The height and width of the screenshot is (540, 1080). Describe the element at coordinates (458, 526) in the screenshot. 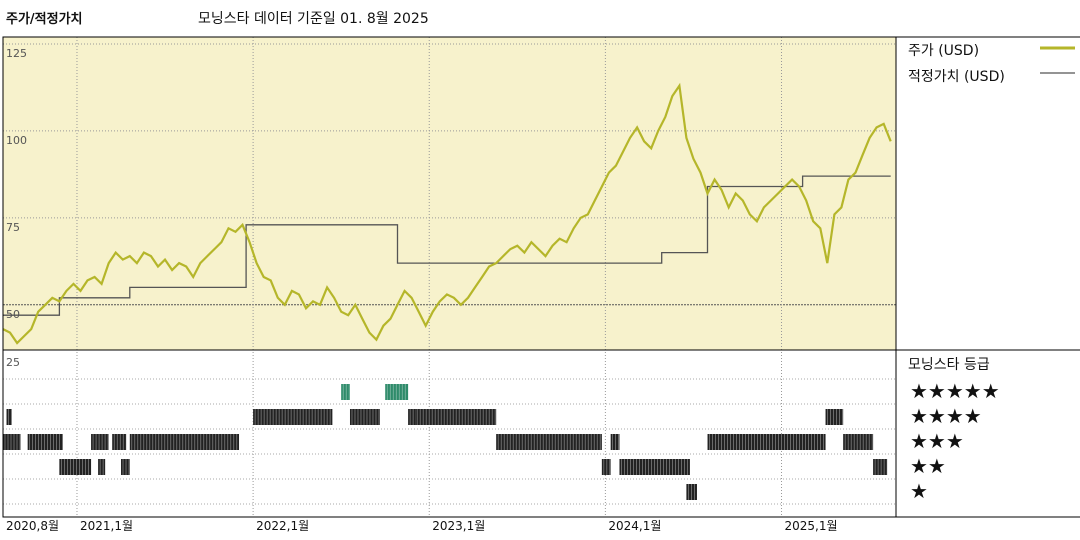

I see `x-tick-label: 2023,1월` at that location.